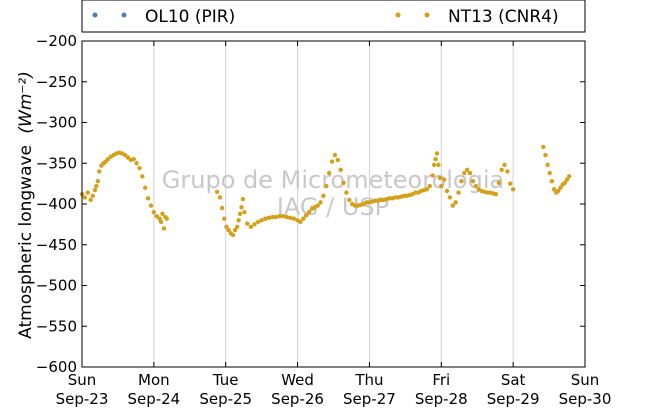 This screenshot has width=650, height=409. What do you see at coordinates (297, 399) in the screenshot?
I see `x-tick-label-date: Sep-26` at bounding box center [297, 399].